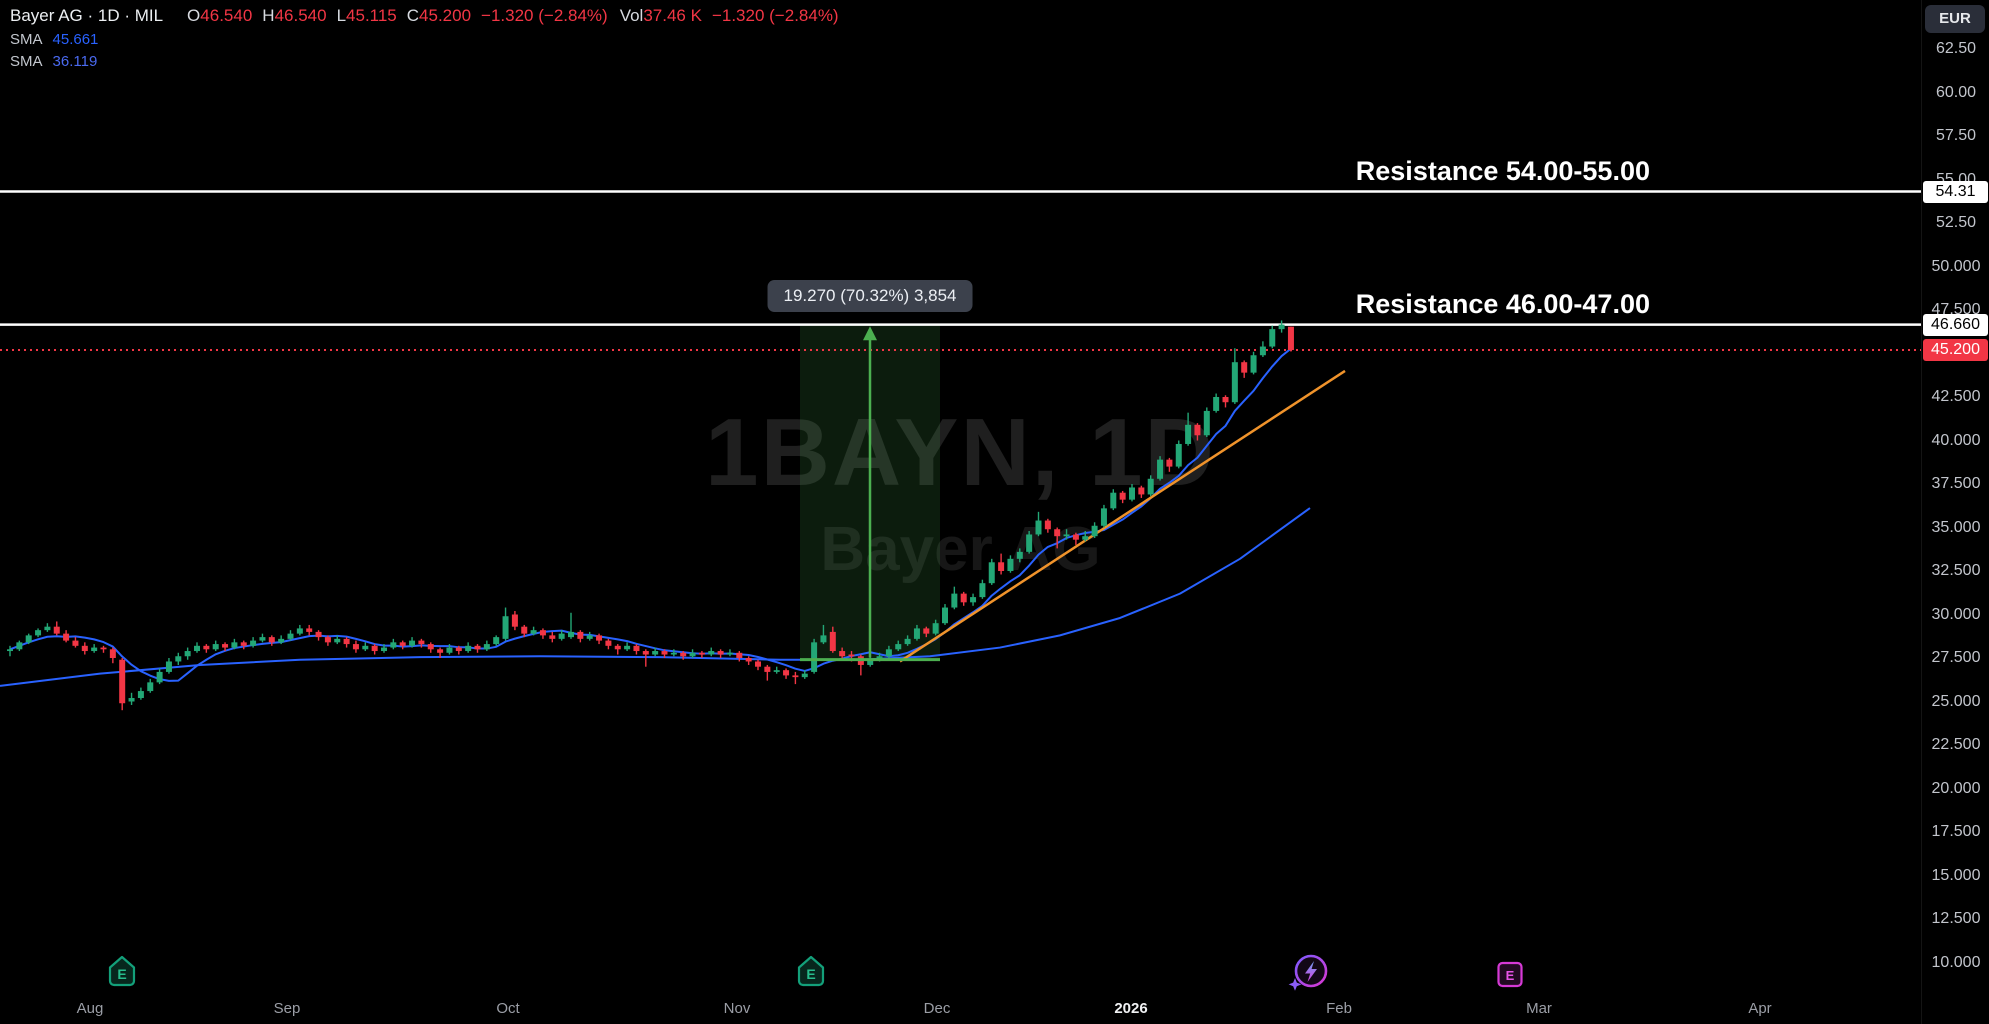 The height and width of the screenshot is (1024, 1989). I want to click on high-value: 46.540, so click(300, 15).